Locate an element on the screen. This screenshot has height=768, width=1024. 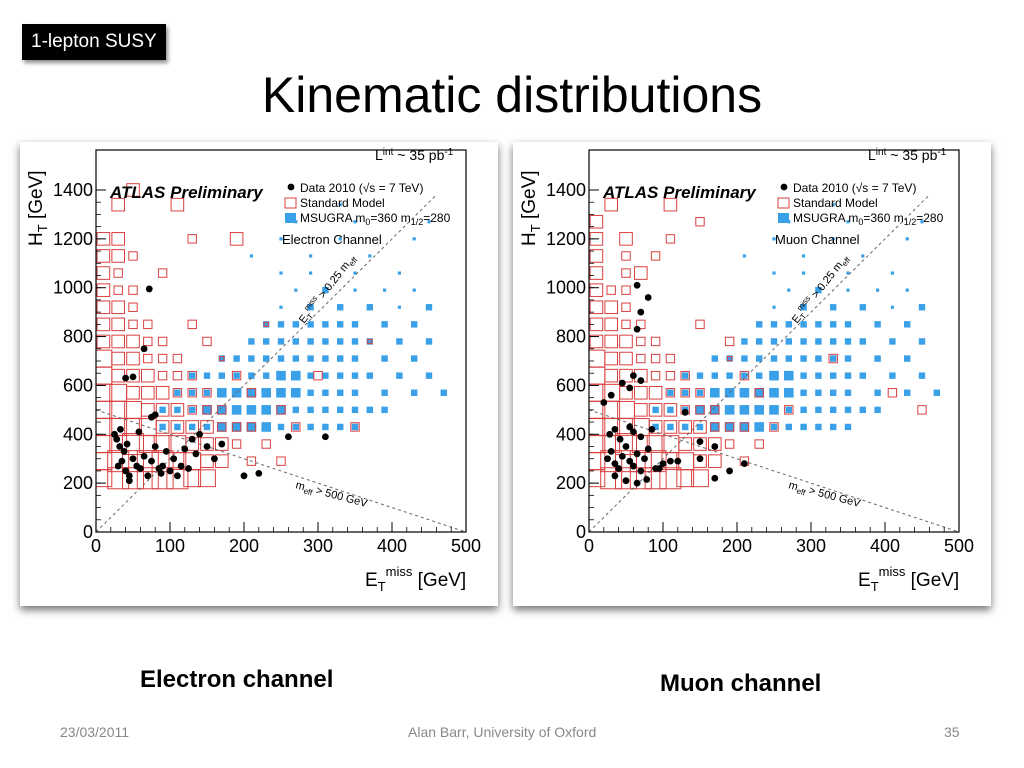
y-tick-label: 1000 is located at coordinates (73, 288).